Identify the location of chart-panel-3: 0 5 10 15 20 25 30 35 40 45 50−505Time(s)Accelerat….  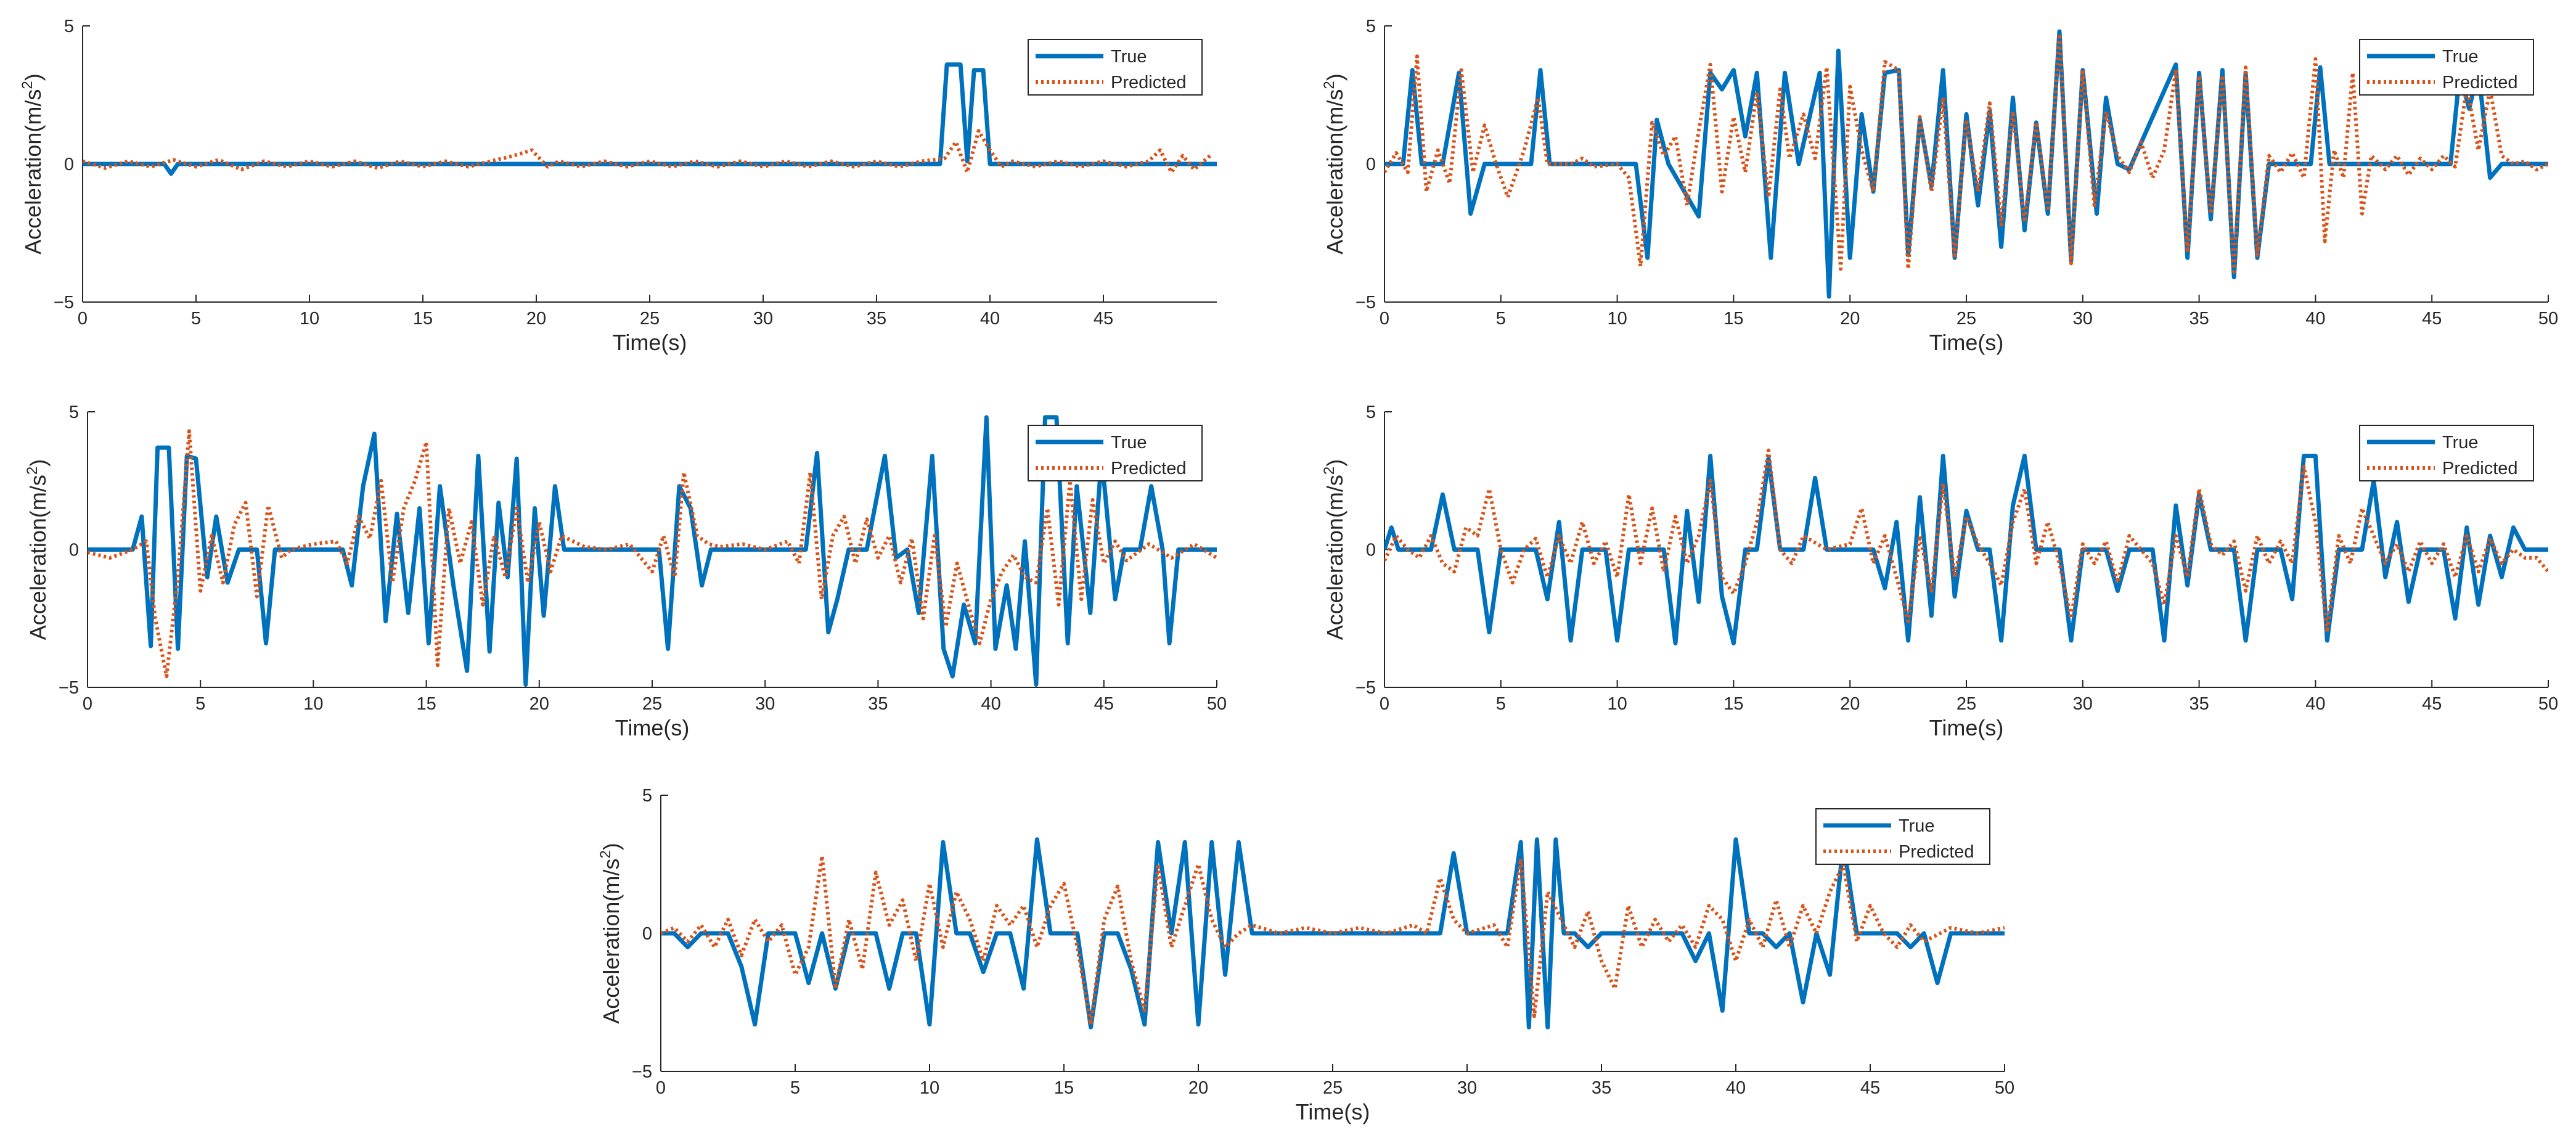
(625, 571).